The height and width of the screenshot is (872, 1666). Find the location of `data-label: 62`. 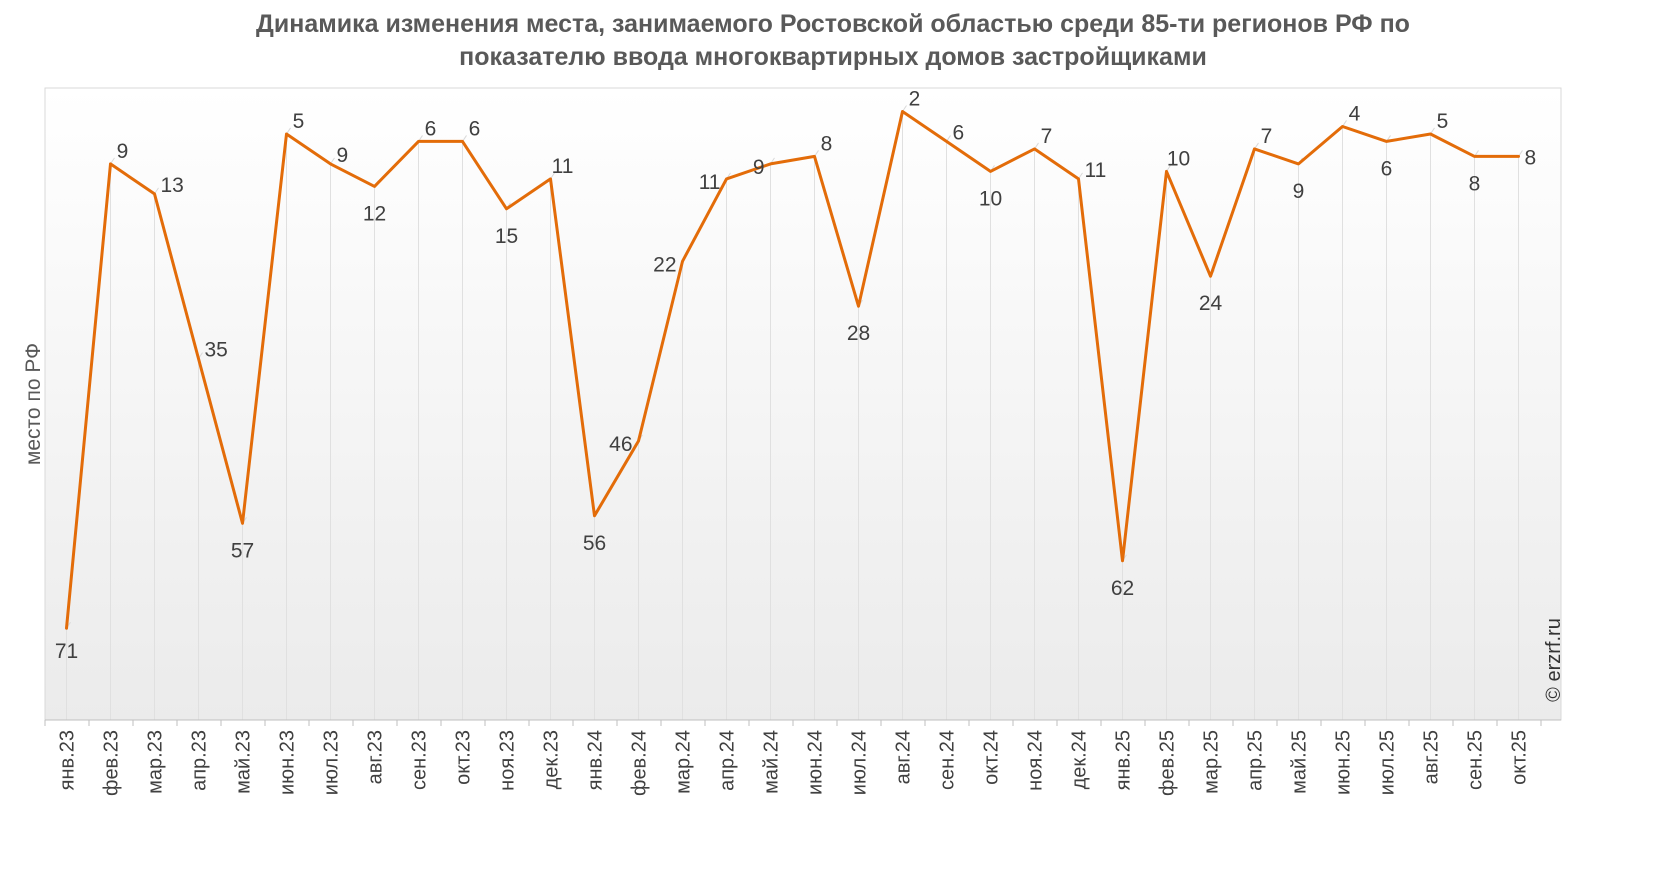

data-label: 62 is located at coordinates (1122, 588).